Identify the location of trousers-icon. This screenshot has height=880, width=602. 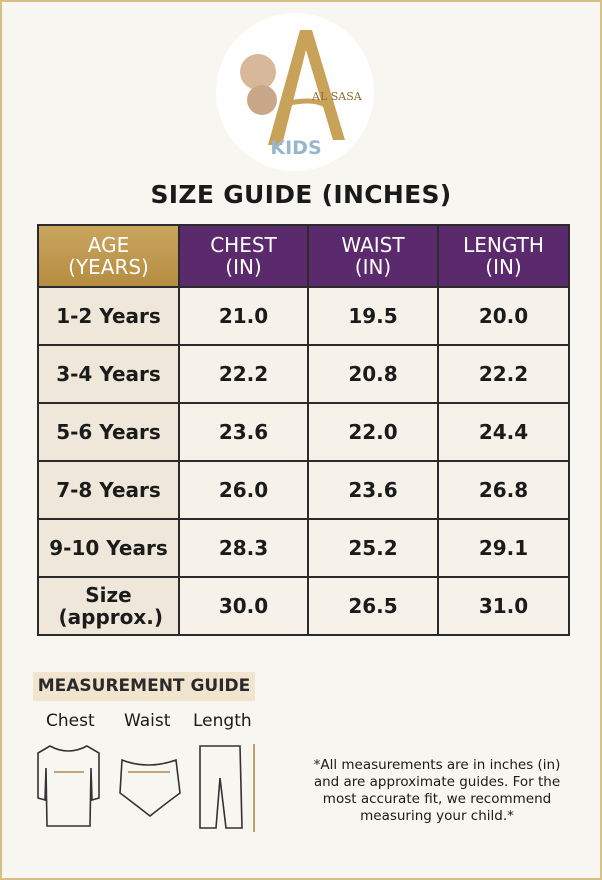
(221, 787).